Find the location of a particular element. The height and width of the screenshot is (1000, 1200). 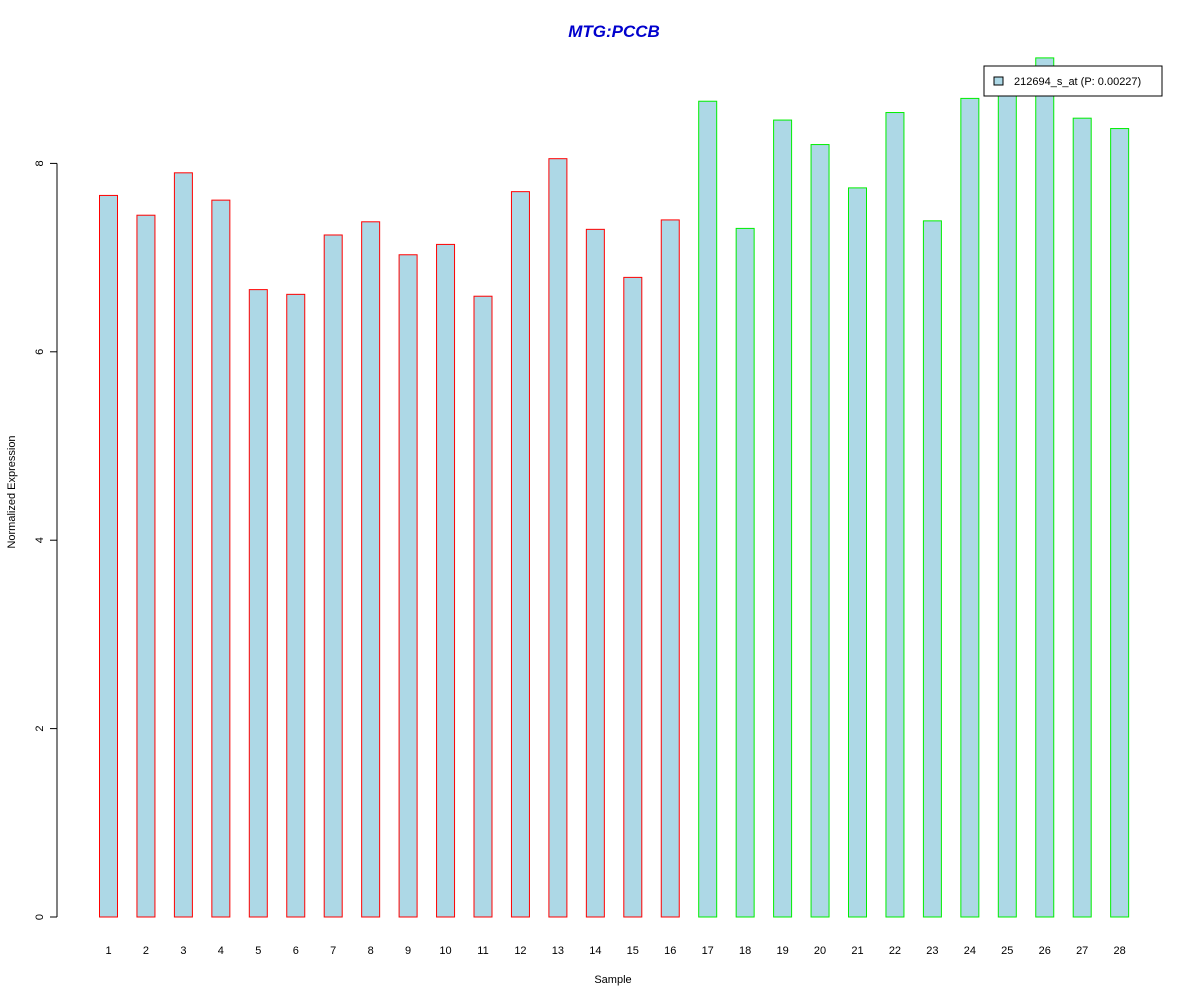

x-tick-label: 4 is located at coordinates (221, 951).